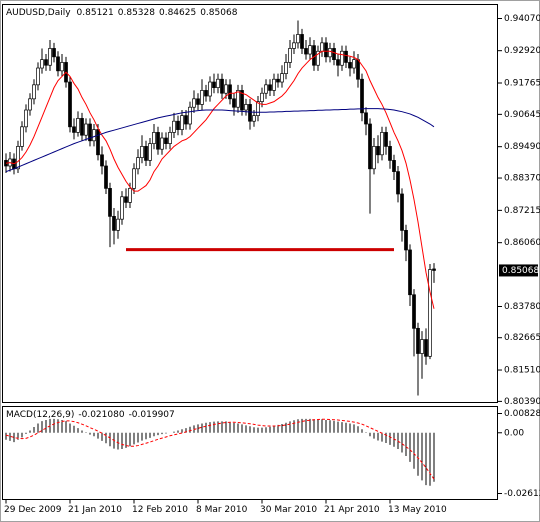  Describe the element at coordinates (95, 510) in the screenshot. I see `x-tick-label: 21 Jan 2010` at that location.